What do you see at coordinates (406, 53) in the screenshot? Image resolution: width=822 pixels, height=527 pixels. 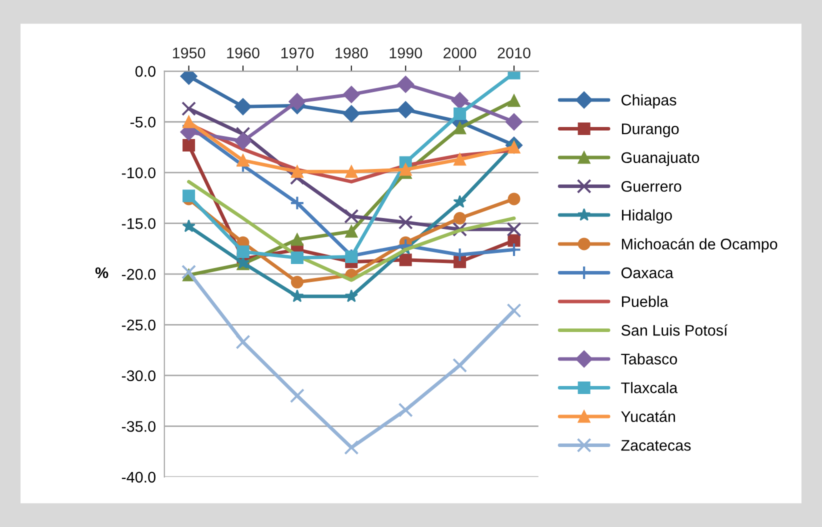 I see `x-tick-label: 1990` at bounding box center [406, 53].